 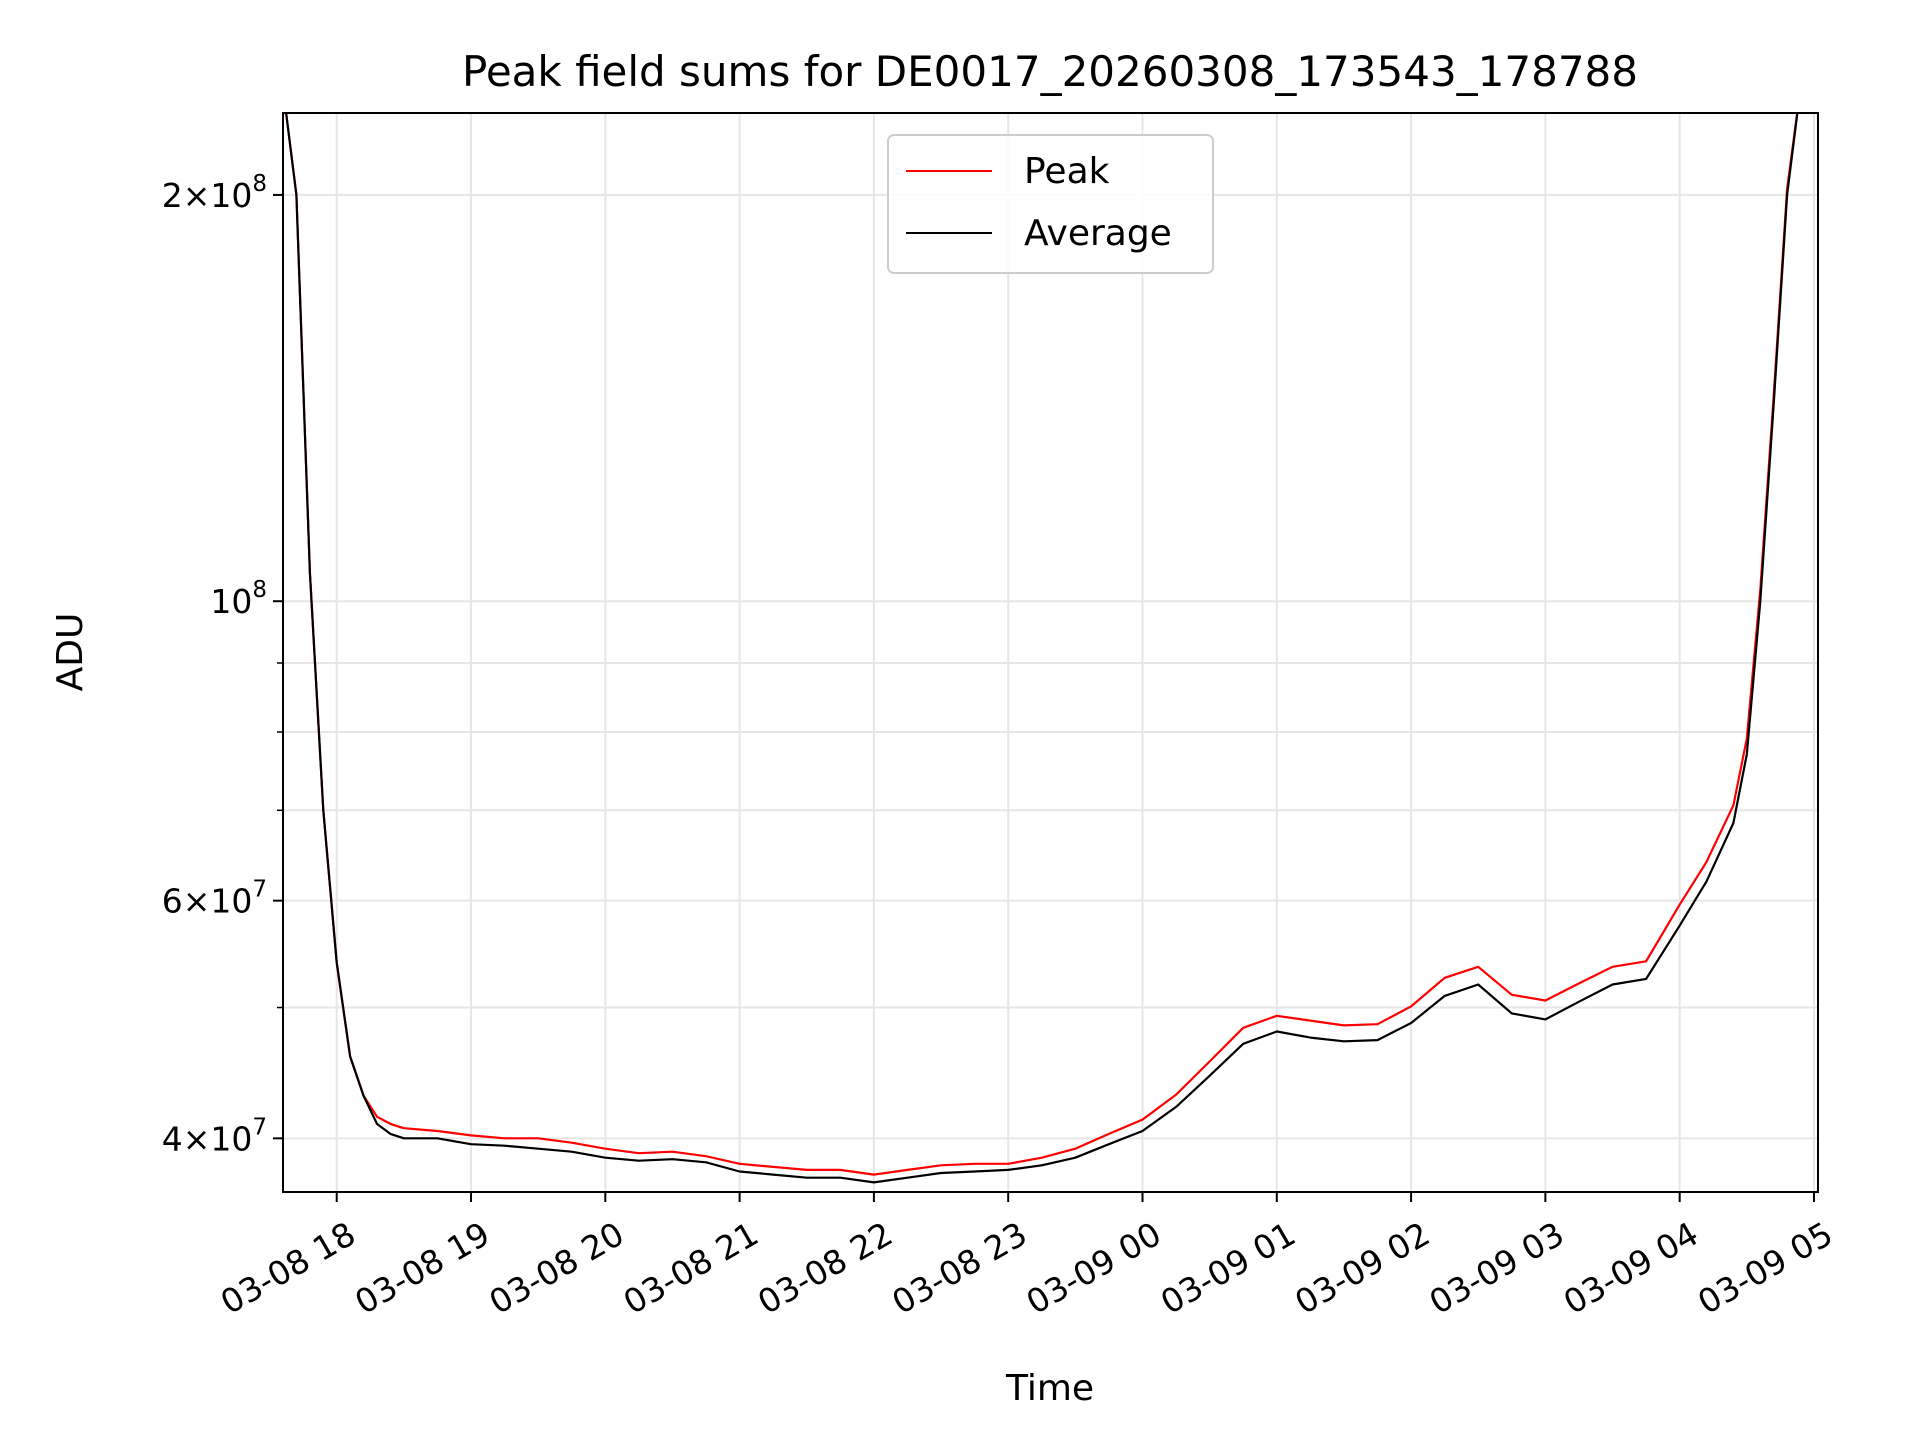 What do you see at coordinates (231, 601) in the screenshot?
I see `y-tick-mantissa: 10` at bounding box center [231, 601].